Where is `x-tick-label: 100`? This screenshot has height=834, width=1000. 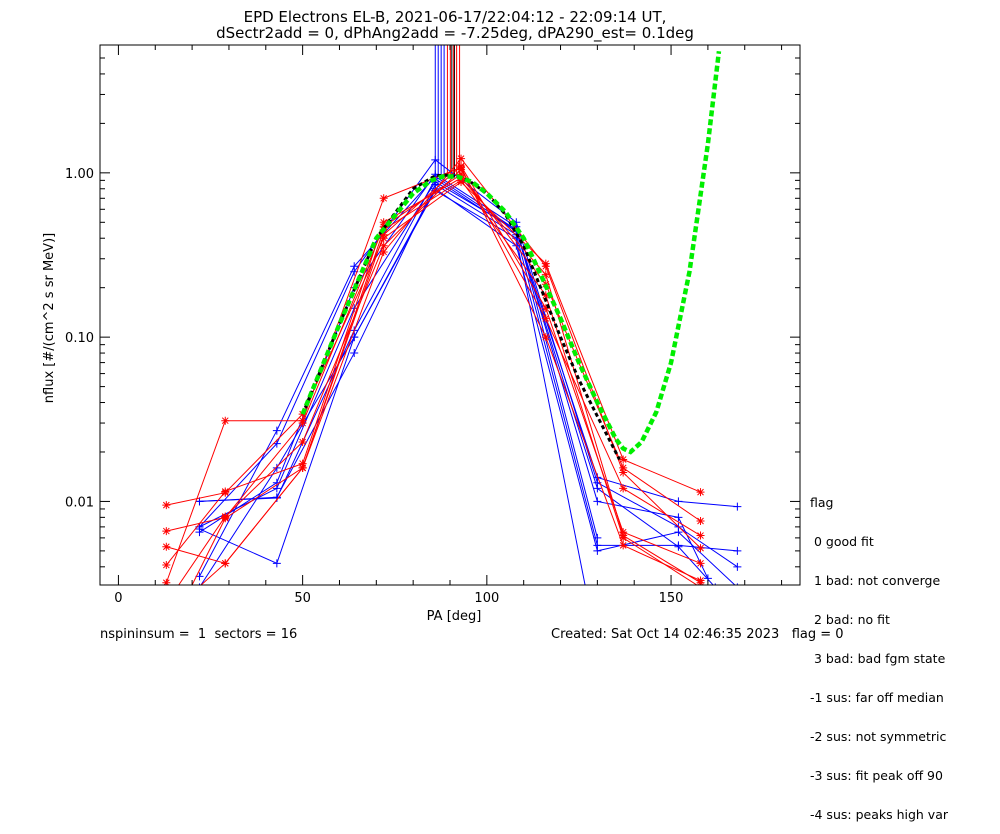 x-tick-label: 100 is located at coordinates (486, 598).